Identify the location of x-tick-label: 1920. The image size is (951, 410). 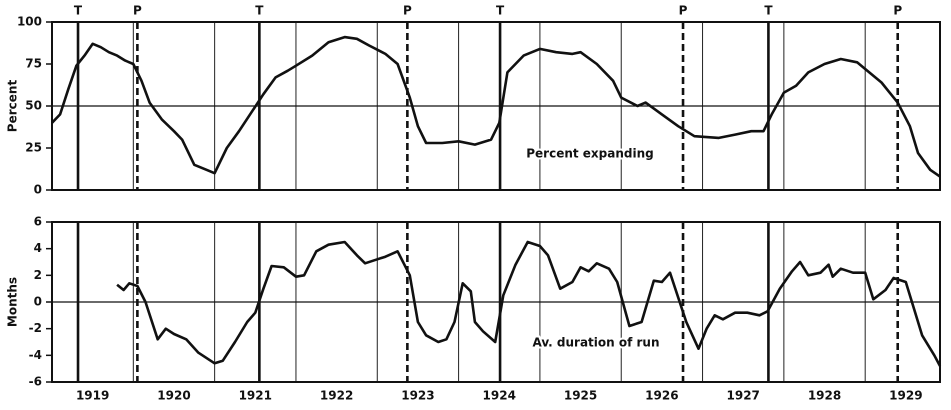
(173, 396).